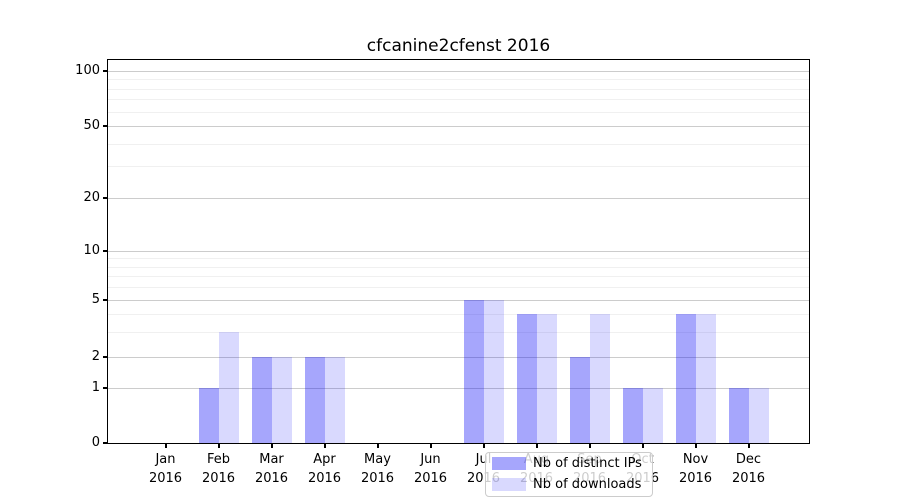 The height and width of the screenshot is (500, 900). Describe the element at coordinates (493, 371) in the screenshot. I see `bar-downloads-jul` at that location.